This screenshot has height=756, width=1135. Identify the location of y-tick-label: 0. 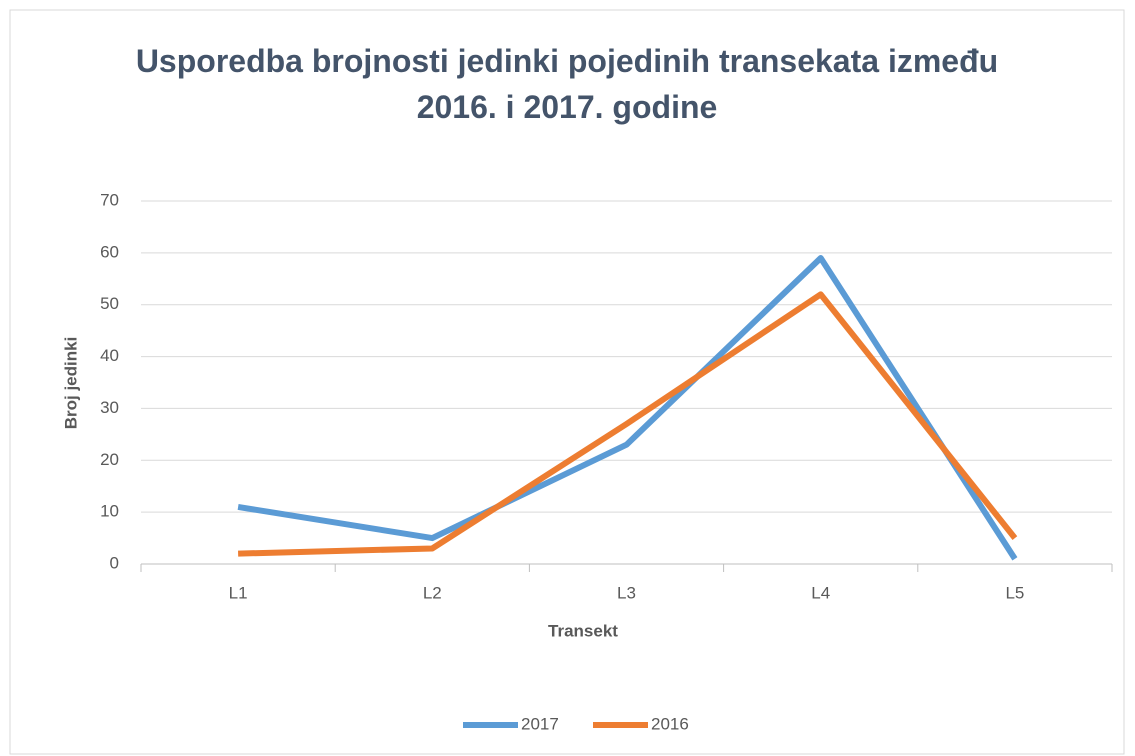
(114, 562).